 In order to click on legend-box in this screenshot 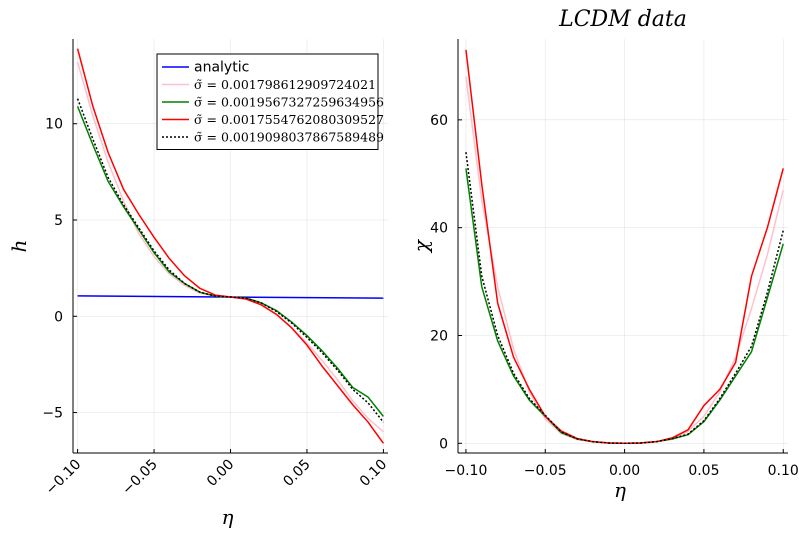, I will do `click(267, 101)`.